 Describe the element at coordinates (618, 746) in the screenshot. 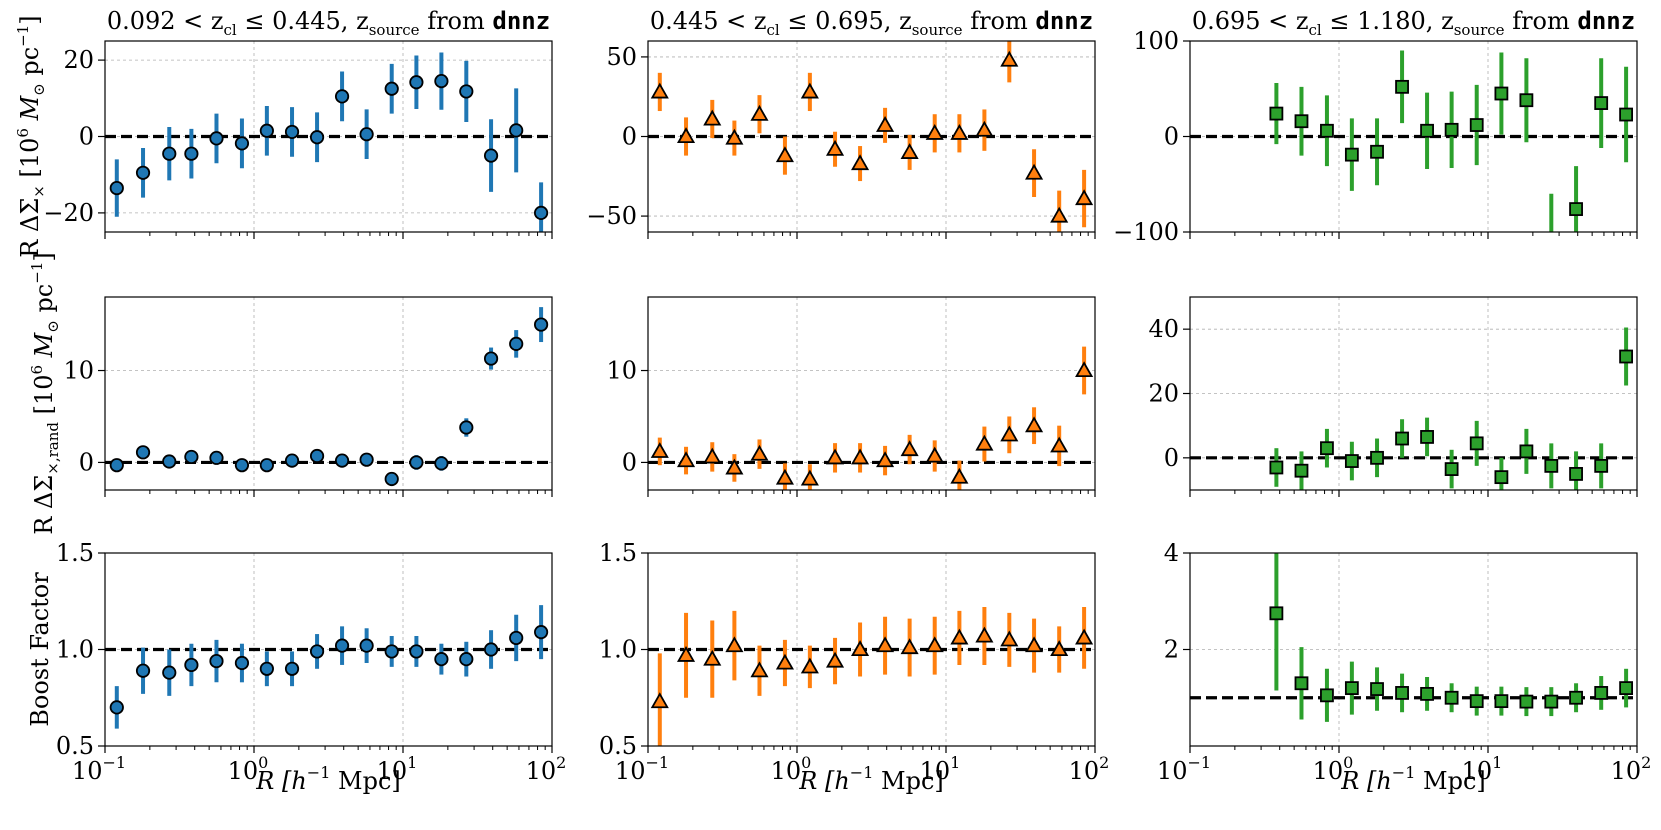

I see `y-tick-label: 0.5` at that location.